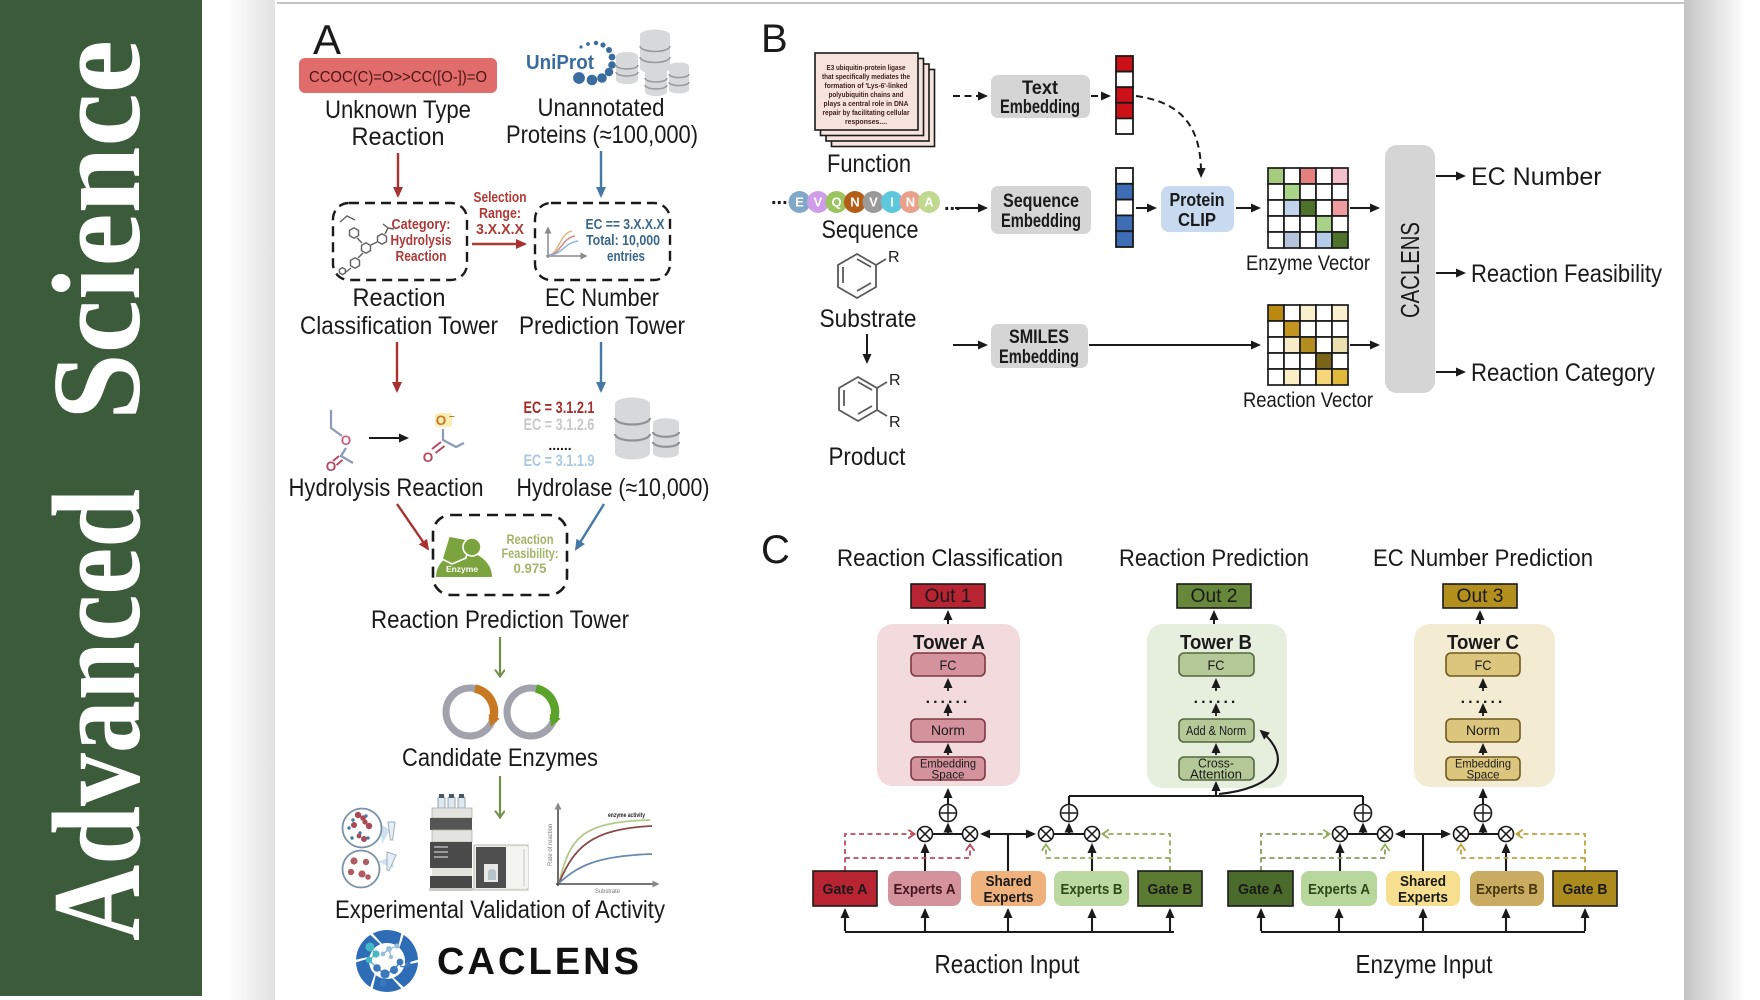  Describe the element at coordinates (1308, 400) in the screenshot. I see `svg-text: Reaction Vector` at that location.